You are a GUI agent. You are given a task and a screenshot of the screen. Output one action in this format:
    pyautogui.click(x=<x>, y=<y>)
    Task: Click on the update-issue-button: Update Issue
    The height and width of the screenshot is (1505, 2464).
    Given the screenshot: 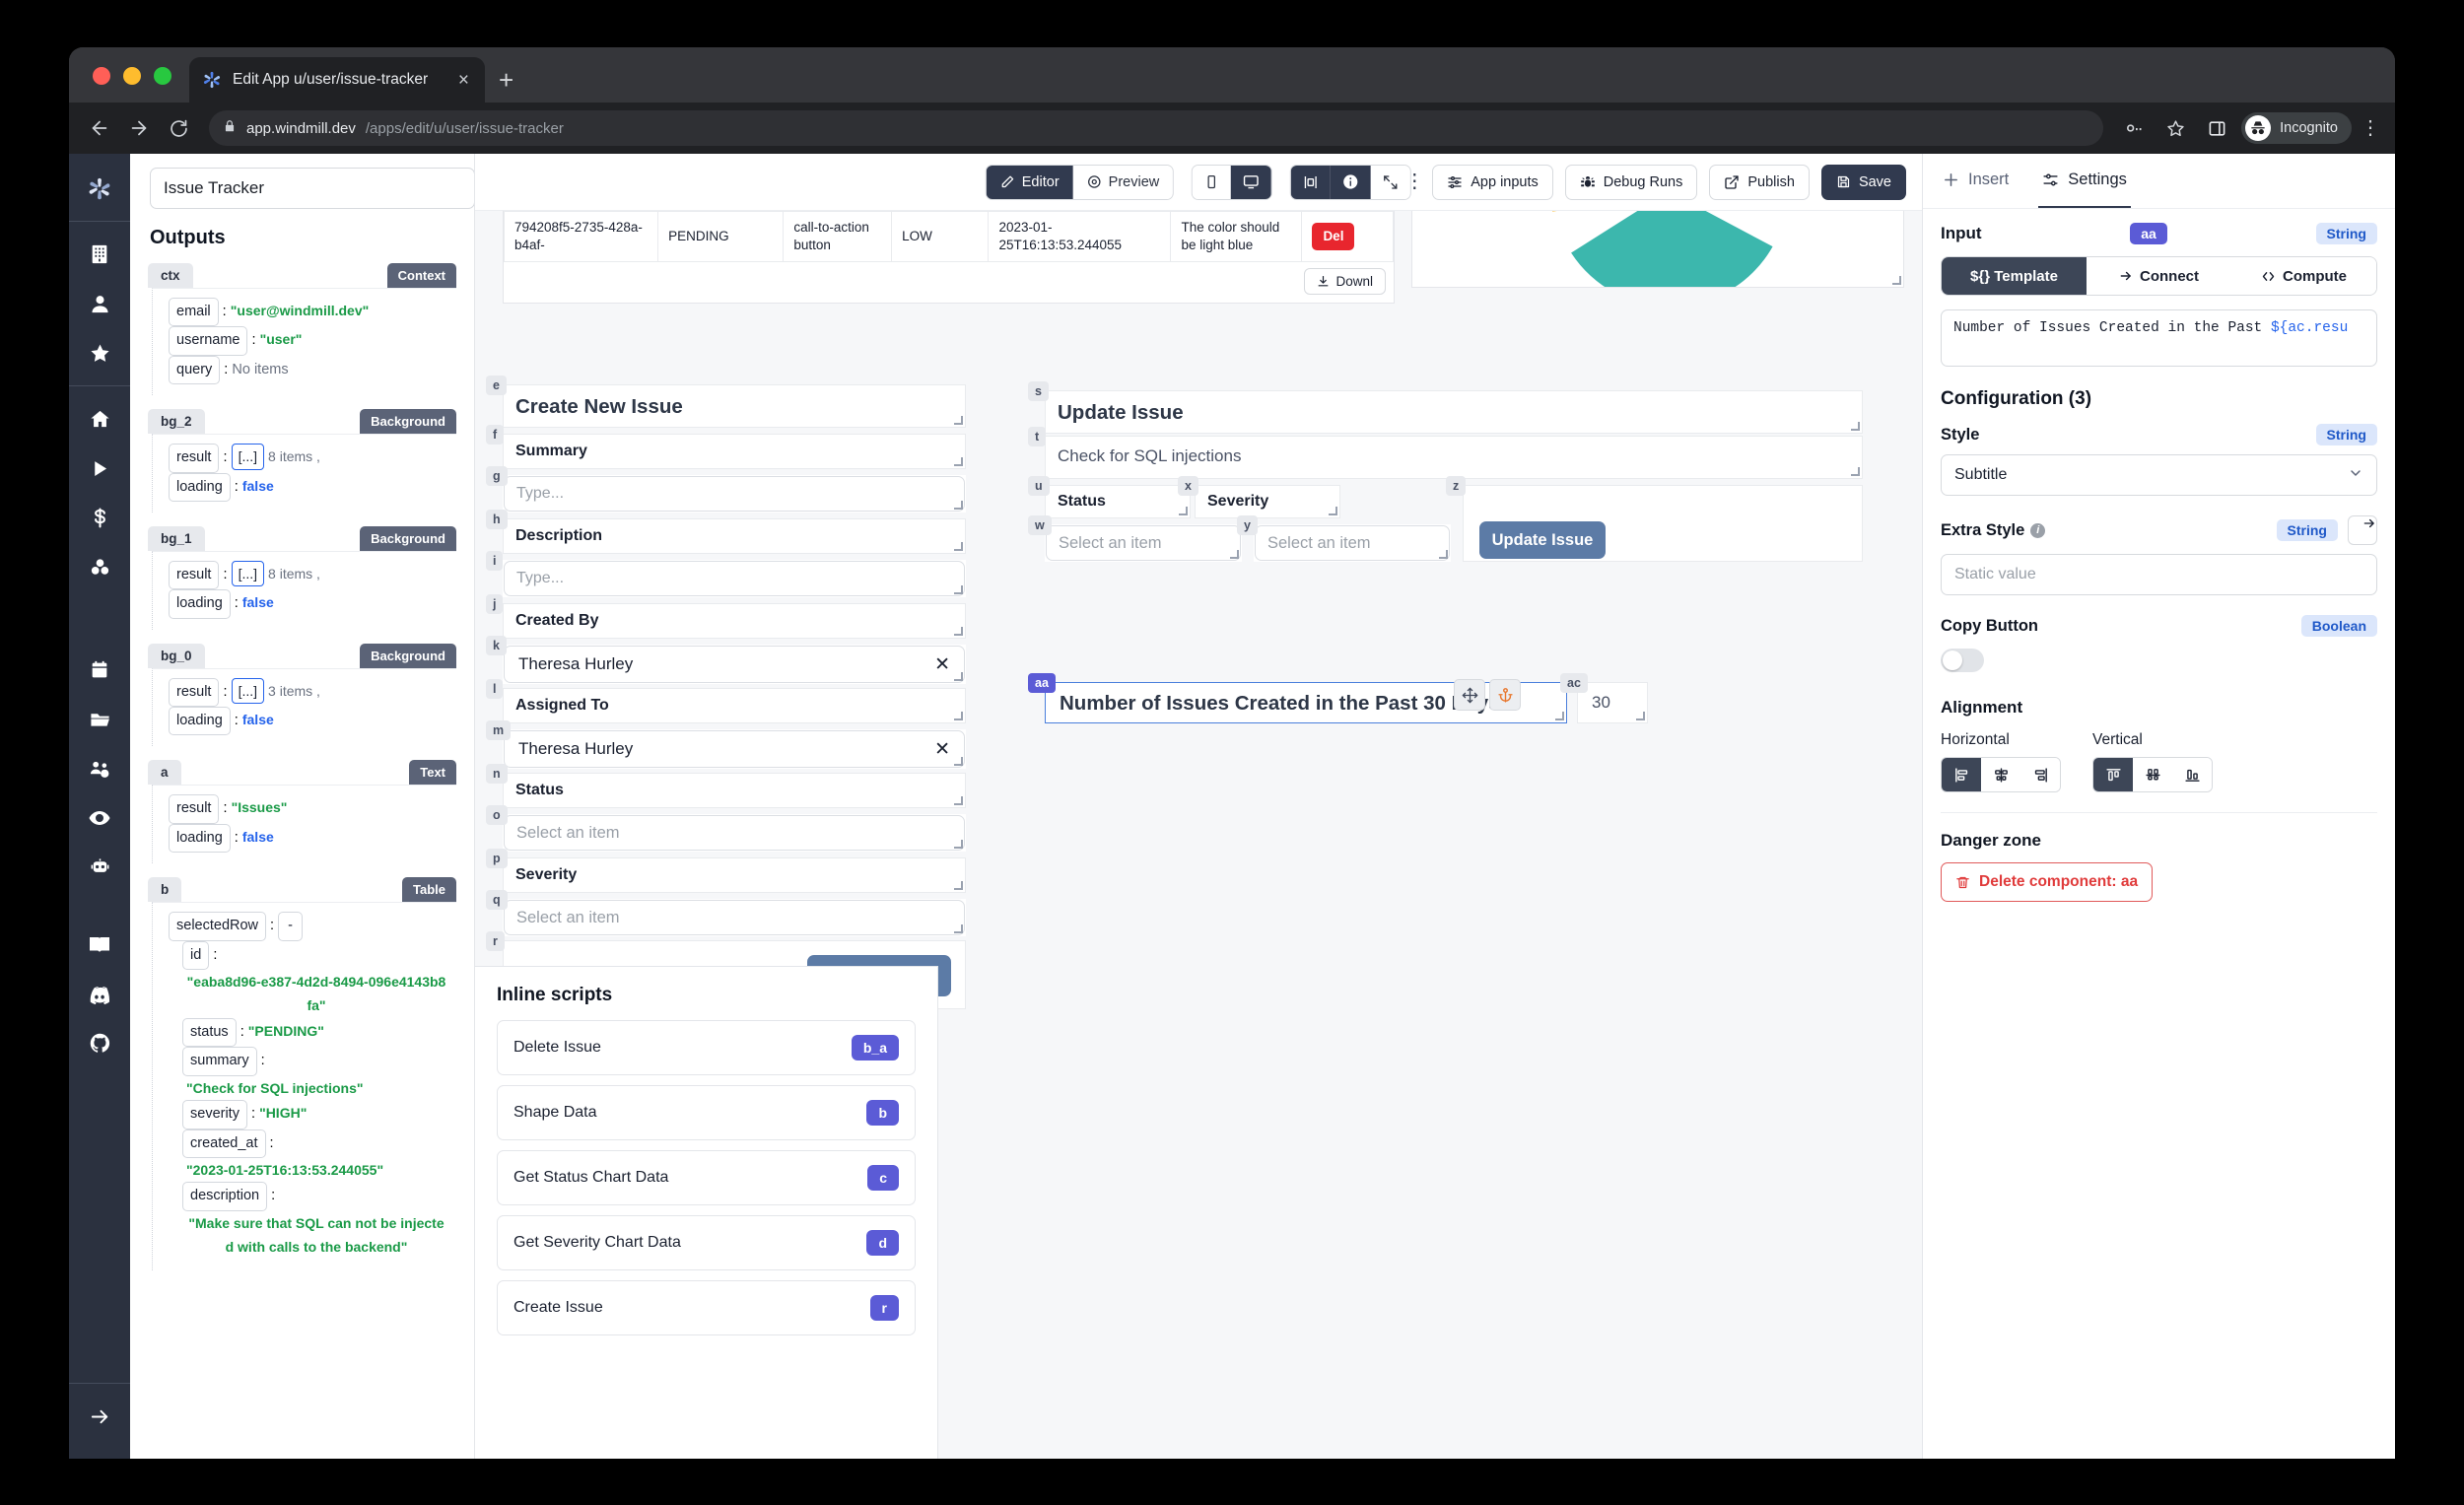 What is the action you would take?
    pyautogui.click(x=1542, y=540)
    